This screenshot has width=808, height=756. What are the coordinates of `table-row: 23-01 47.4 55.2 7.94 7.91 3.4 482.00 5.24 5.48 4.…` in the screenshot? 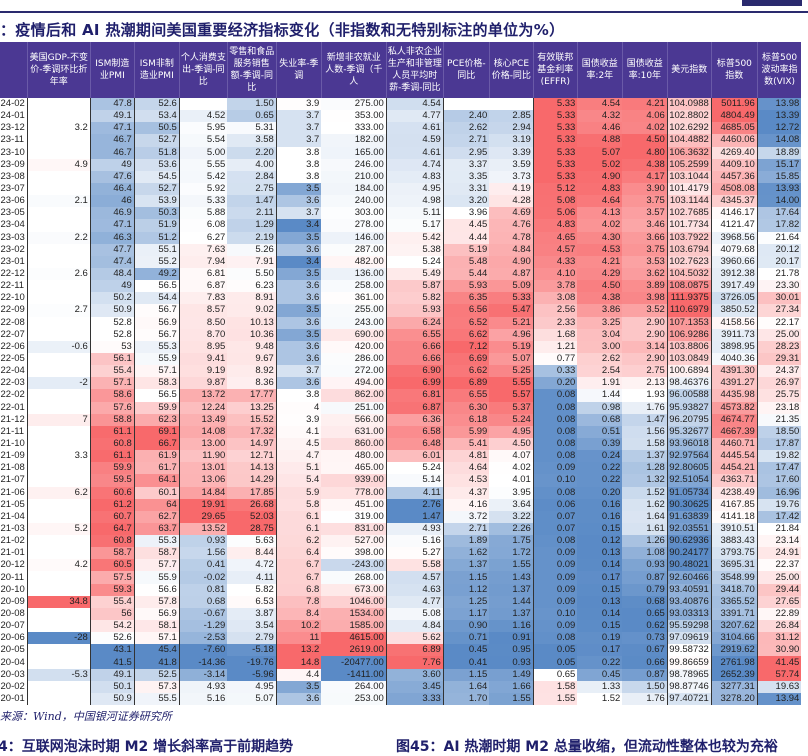 It's located at (401, 261).